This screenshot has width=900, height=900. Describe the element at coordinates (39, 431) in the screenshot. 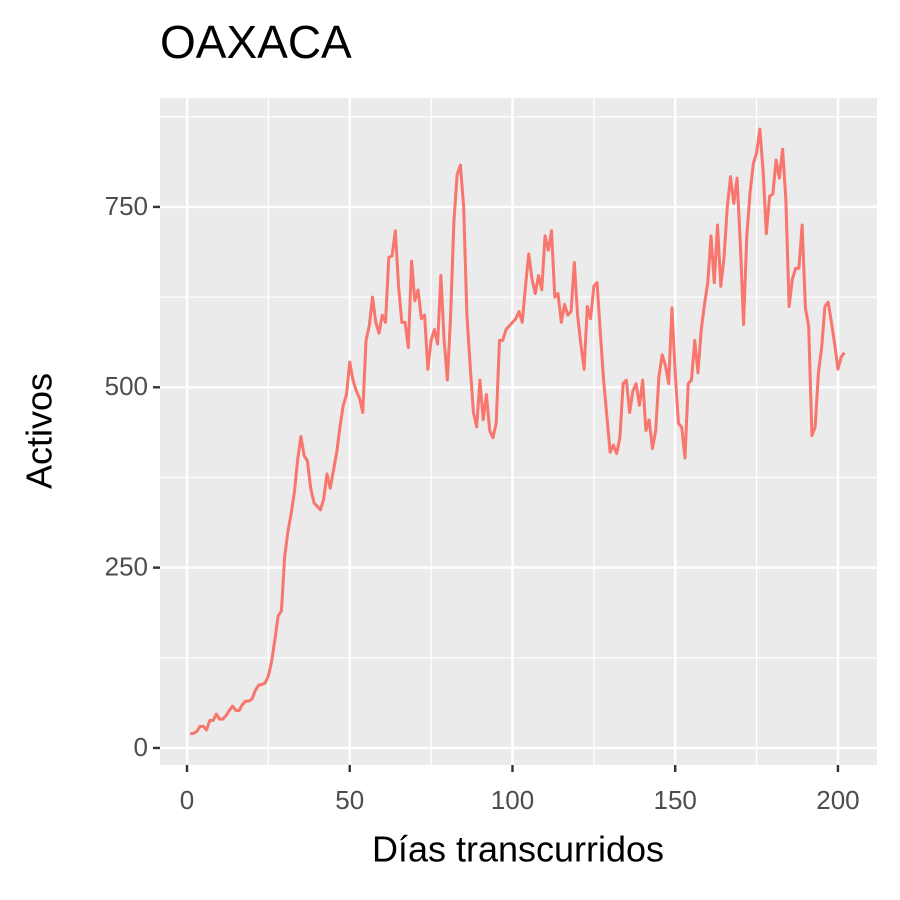

I see `y-axis-title: Activos` at that location.